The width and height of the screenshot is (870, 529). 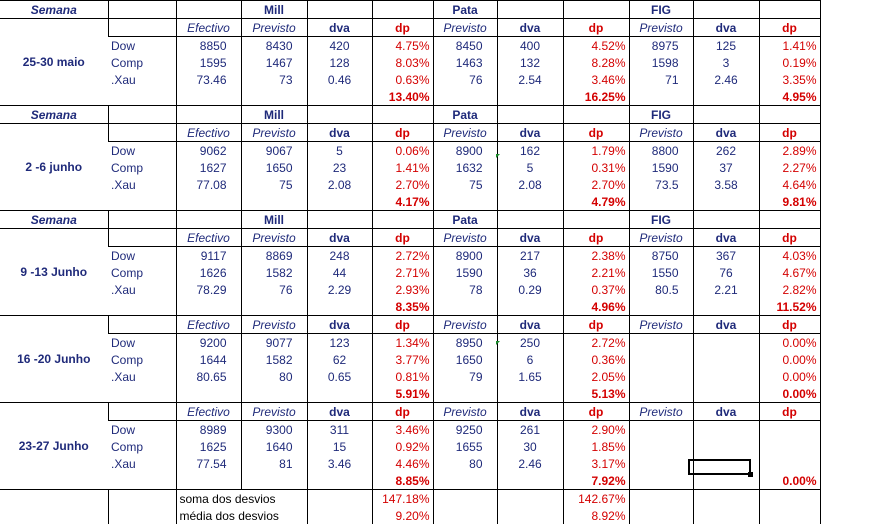 I want to click on pata-dva: 217, so click(x=529, y=255).